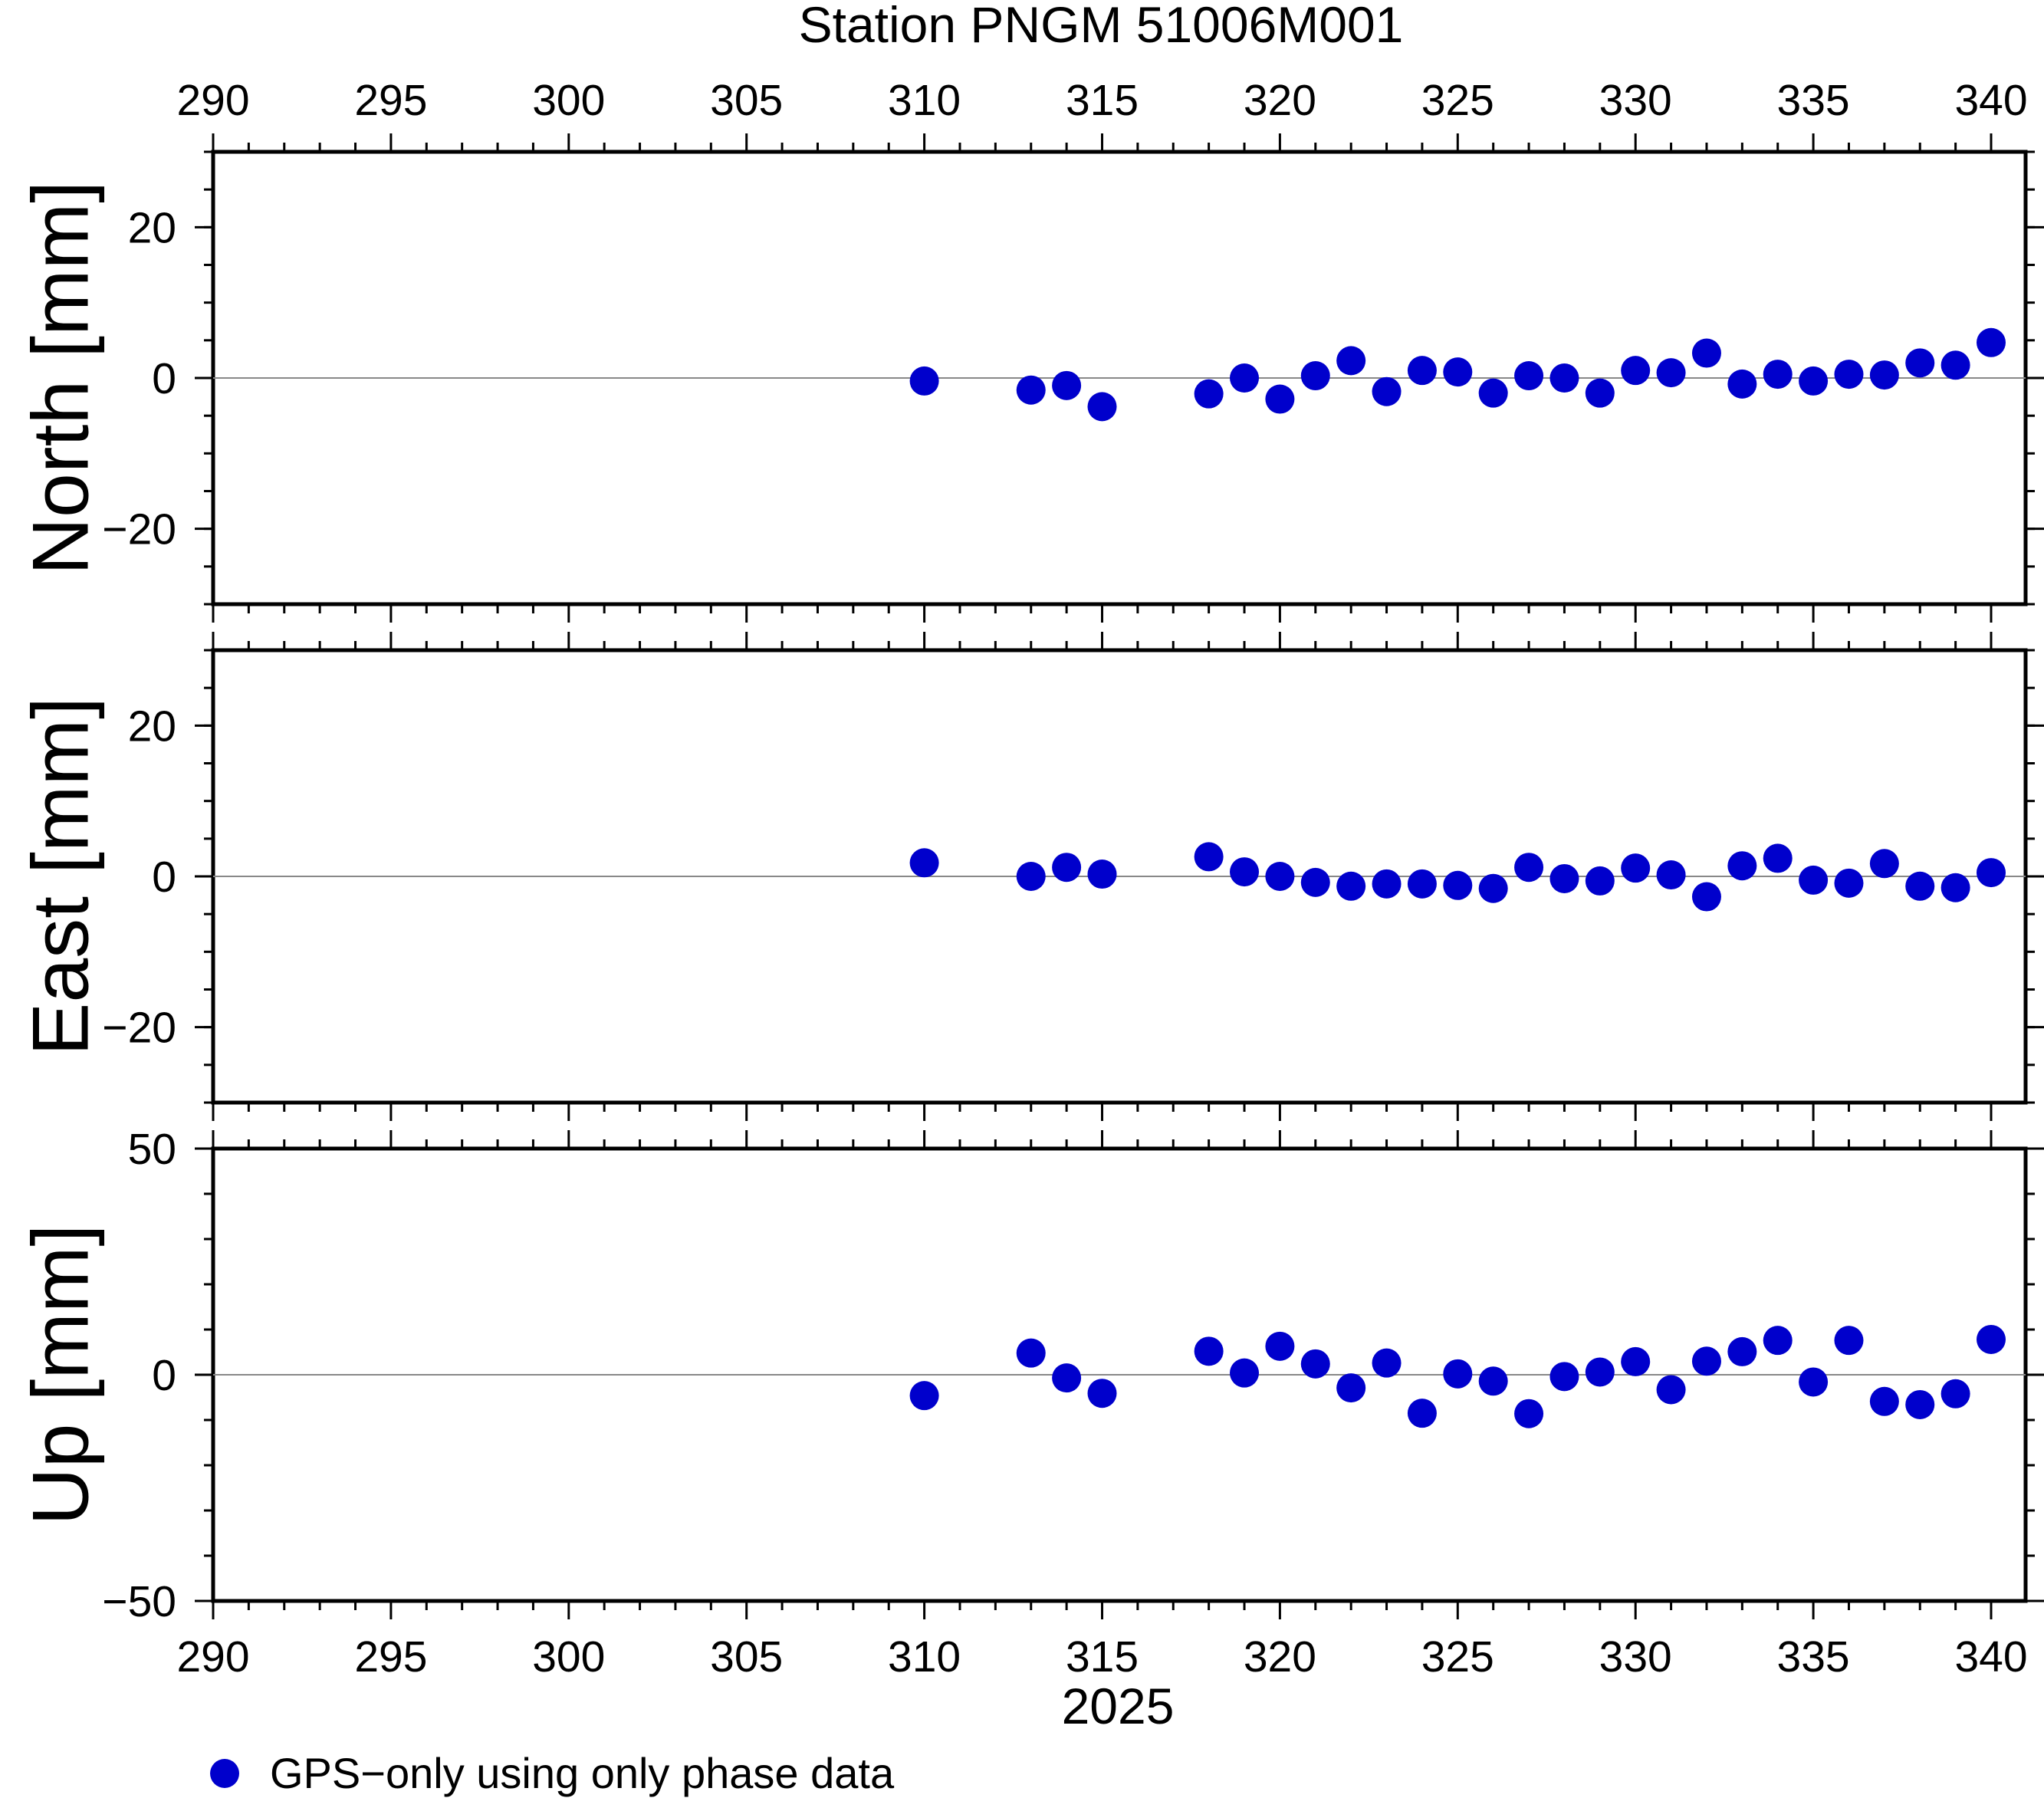 This screenshot has height=1798, width=2044. I want to click on north-y-axis-label: North [mm], so click(60, 378).